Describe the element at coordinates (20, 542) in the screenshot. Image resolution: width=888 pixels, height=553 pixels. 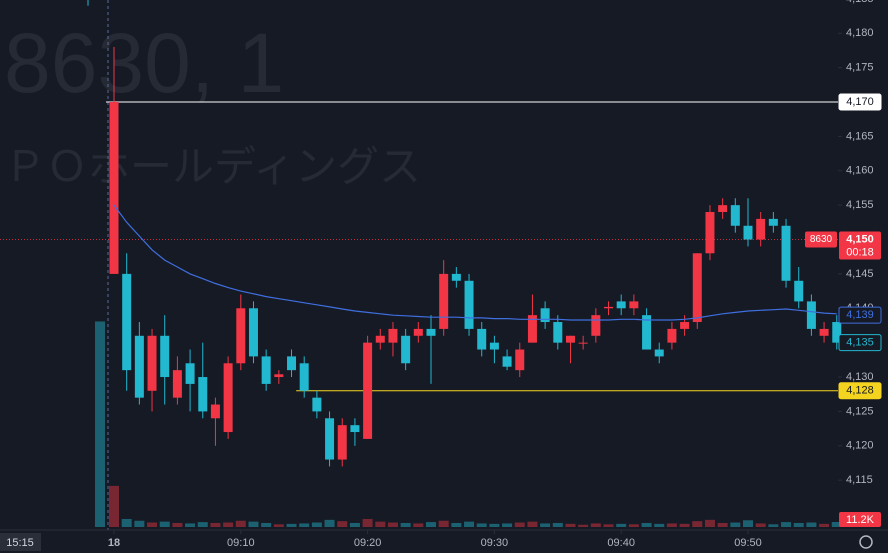
I see `crosshair-time-box` at that location.